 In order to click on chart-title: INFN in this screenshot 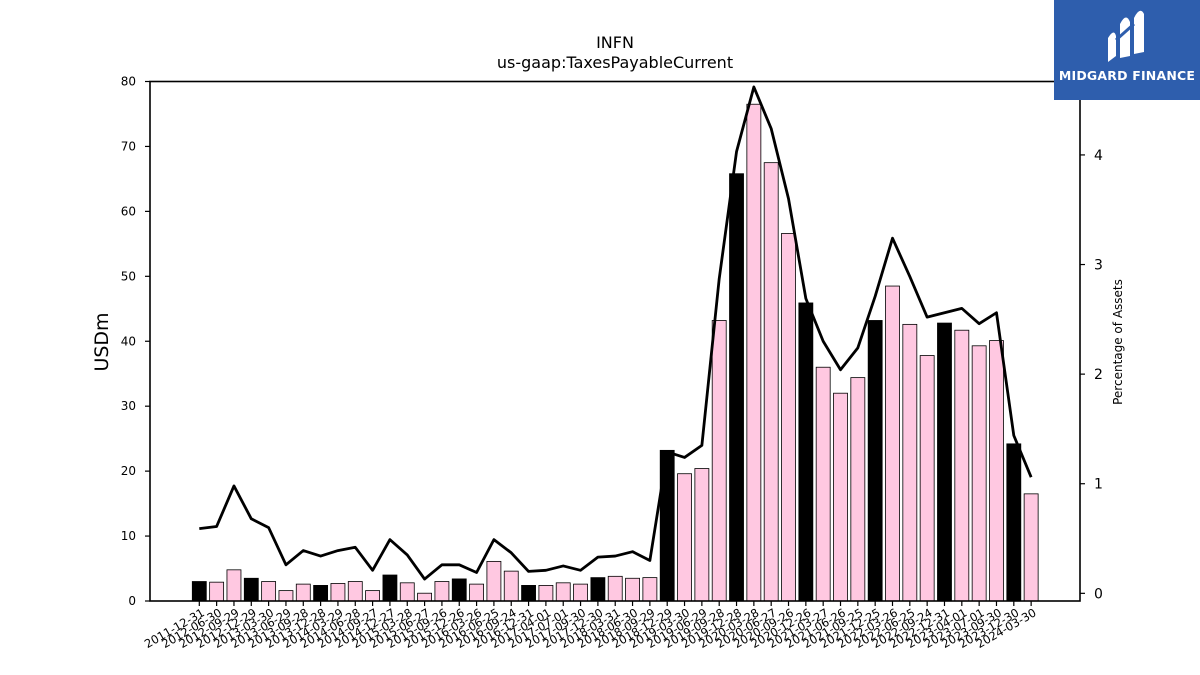, I will do `click(615, 42)`.